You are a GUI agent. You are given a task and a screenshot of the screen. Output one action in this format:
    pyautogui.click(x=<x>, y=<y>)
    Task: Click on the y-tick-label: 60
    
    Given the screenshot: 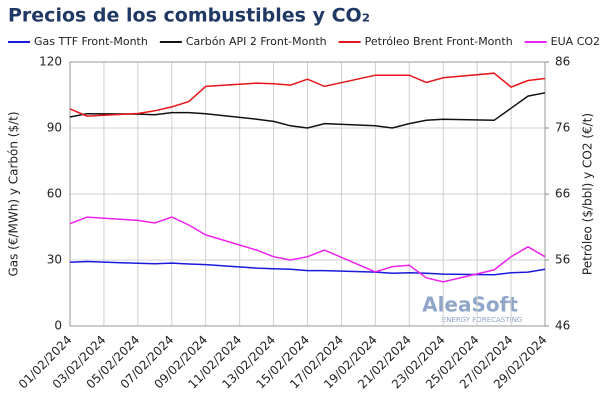 What is the action you would take?
    pyautogui.click(x=54, y=194)
    